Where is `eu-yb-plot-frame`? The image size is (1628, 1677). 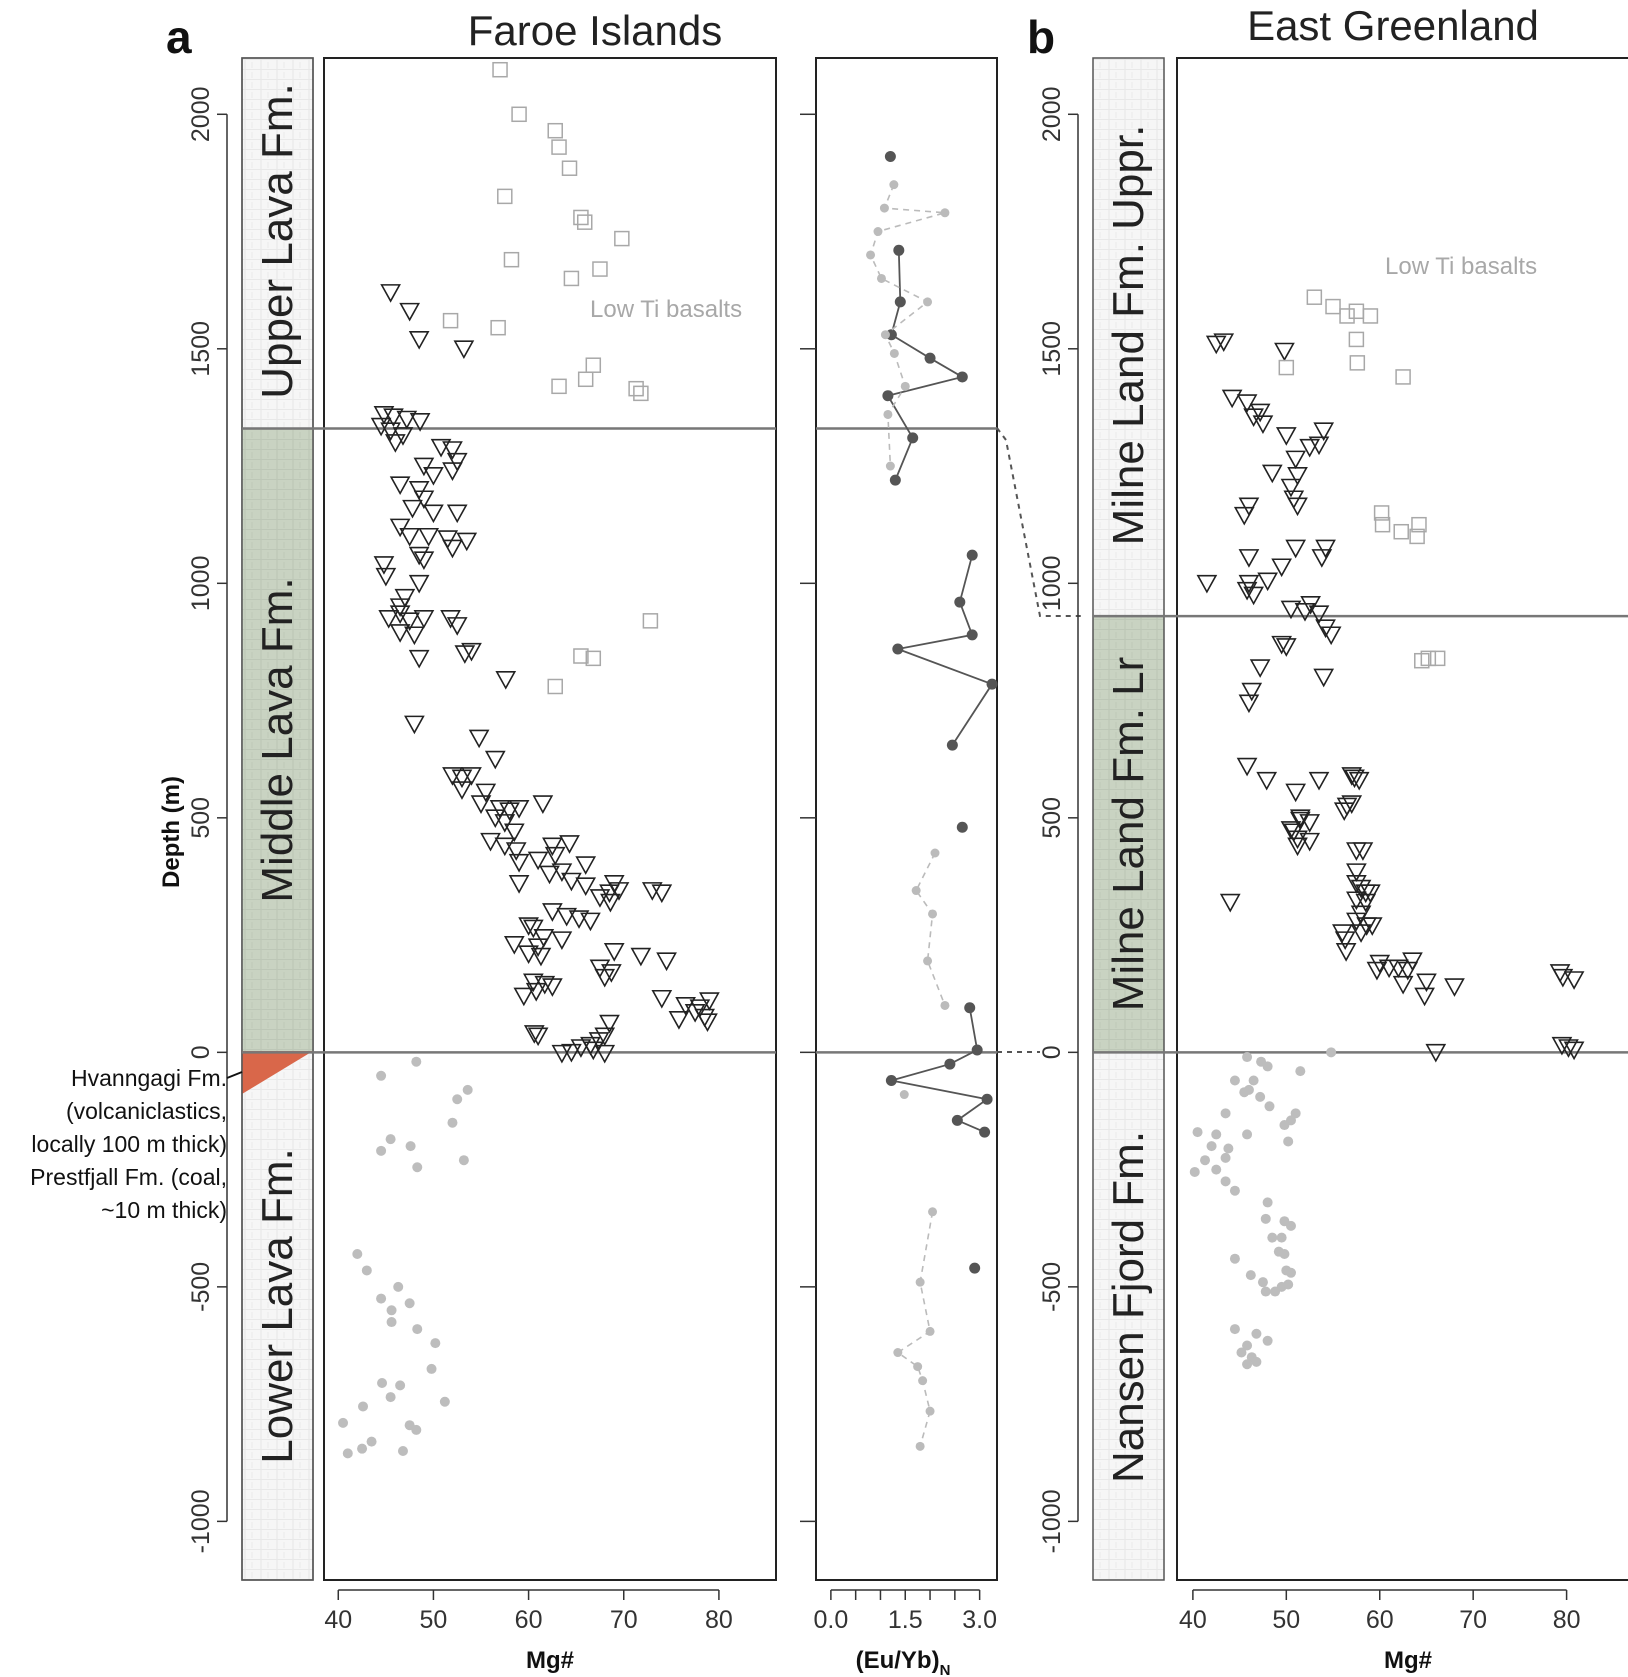 eu-yb-plot-frame is located at coordinates (906, 819).